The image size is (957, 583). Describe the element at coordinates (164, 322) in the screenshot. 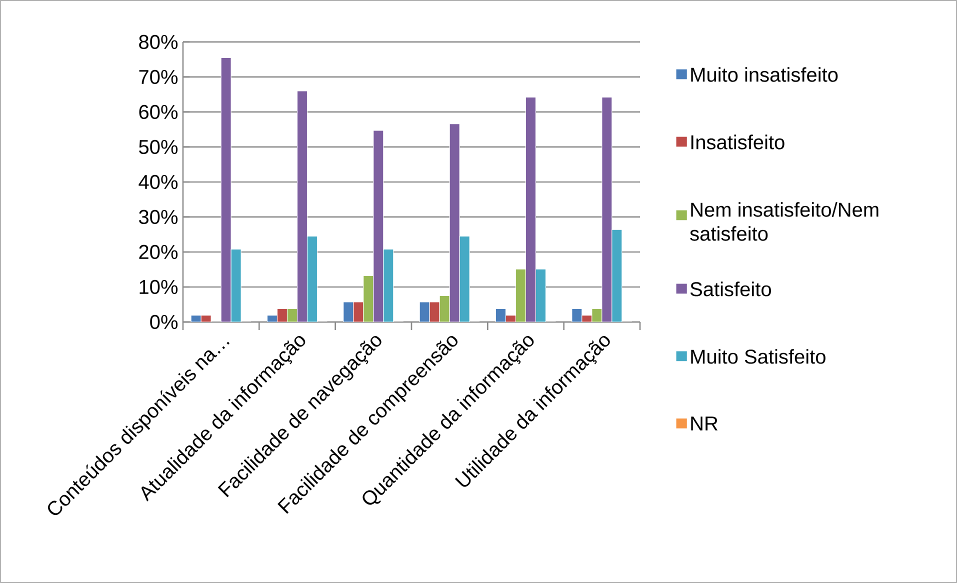

I see `y-tick-label: 0%` at that location.